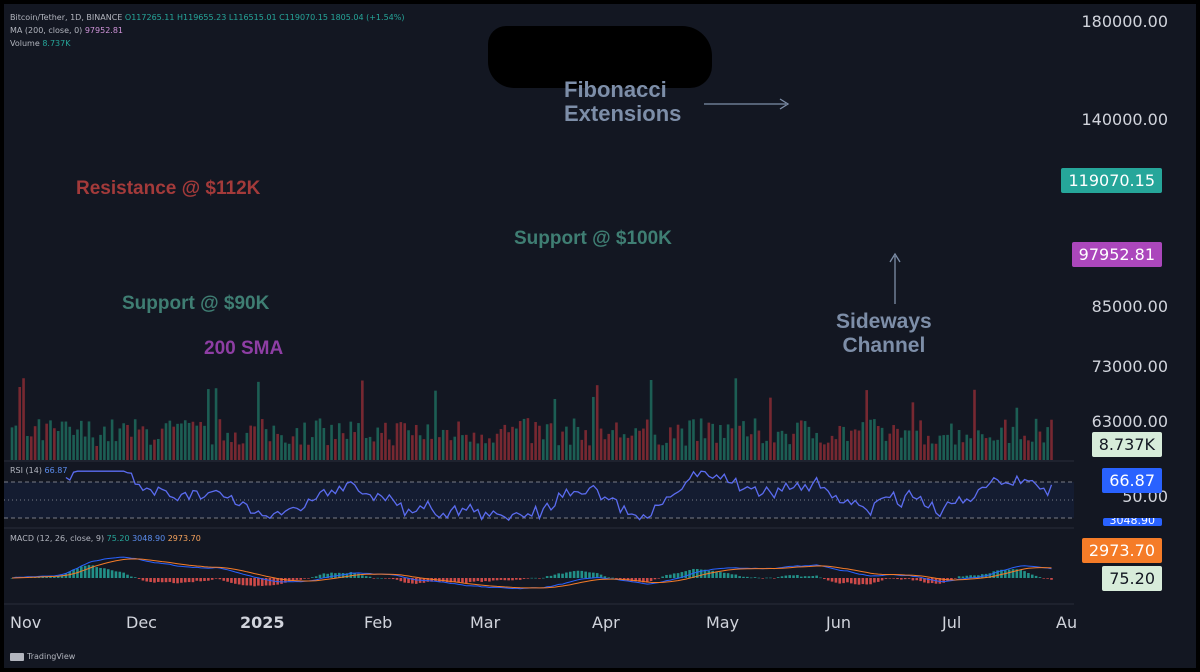  Describe the element at coordinates (1132, 480) in the screenshot. I see `rsi-badge: 66.87` at that location.